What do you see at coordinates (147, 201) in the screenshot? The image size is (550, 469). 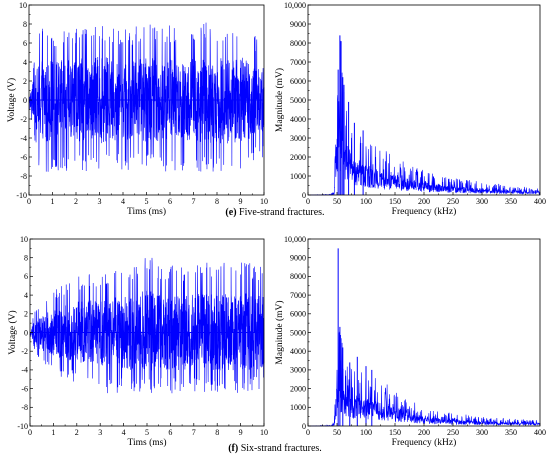 I see `x-tick-label: 5` at bounding box center [147, 201].